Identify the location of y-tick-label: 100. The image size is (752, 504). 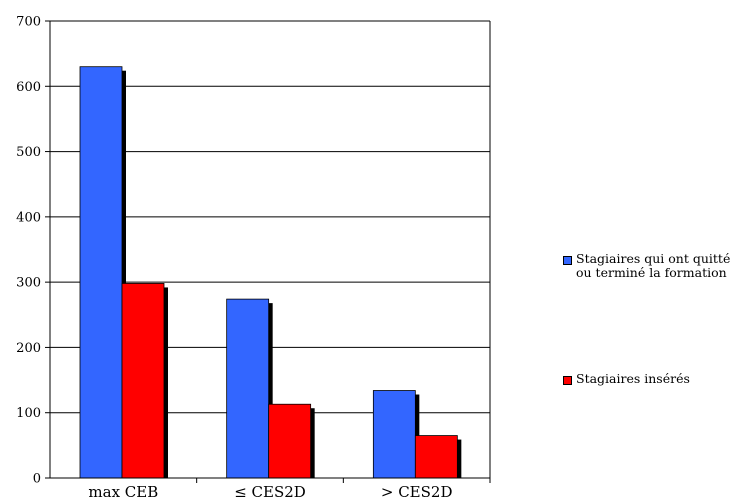
(28, 413).